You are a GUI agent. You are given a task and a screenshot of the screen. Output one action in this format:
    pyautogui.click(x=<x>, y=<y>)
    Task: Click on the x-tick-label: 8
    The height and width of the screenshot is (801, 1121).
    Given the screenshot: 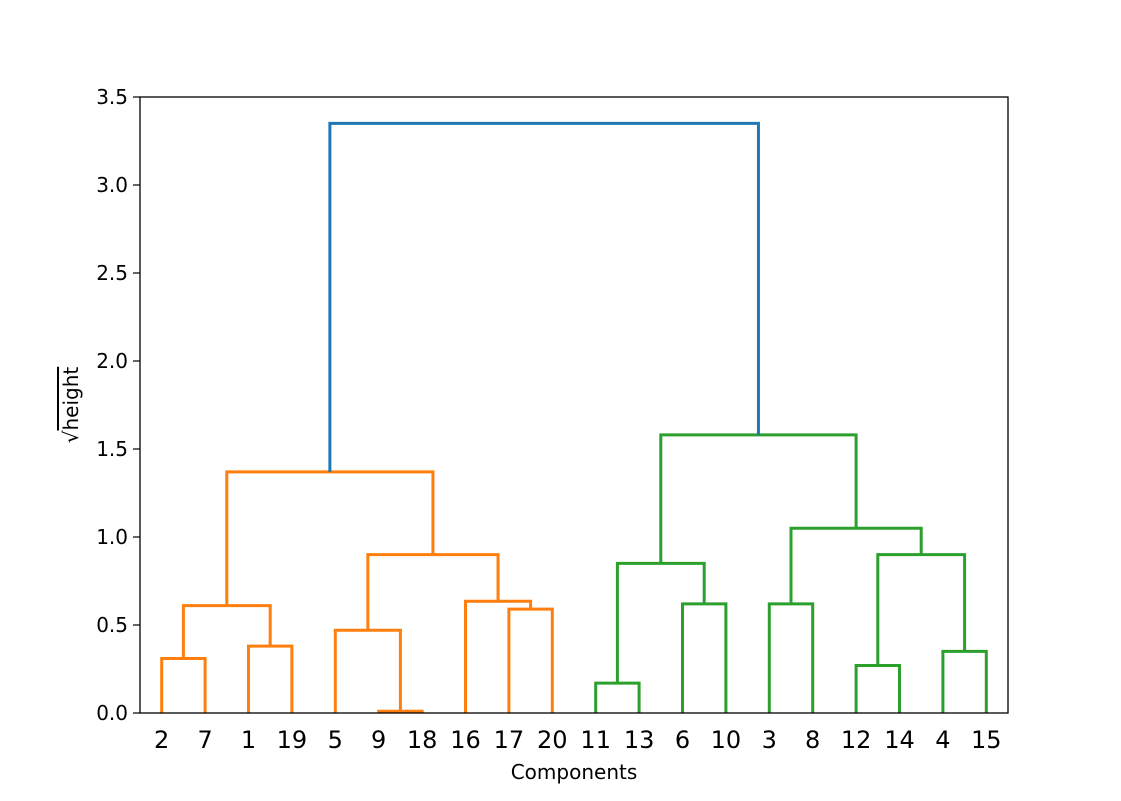 What is the action you would take?
    pyautogui.click(x=812, y=740)
    